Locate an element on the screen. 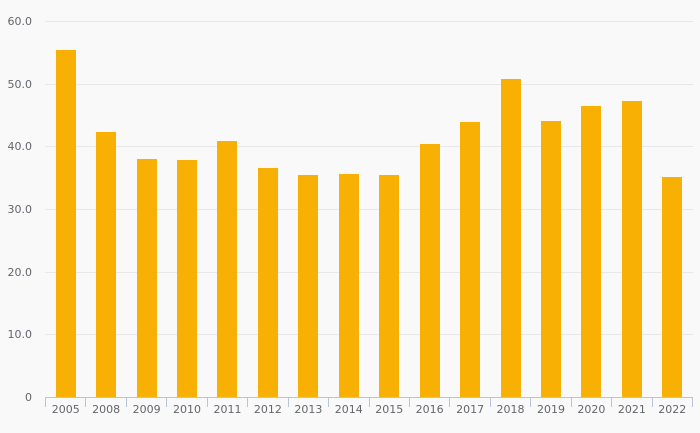 The width and height of the screenshot is (700, 433). x-axis-label: 2008 is located at coordinates (106, 409).